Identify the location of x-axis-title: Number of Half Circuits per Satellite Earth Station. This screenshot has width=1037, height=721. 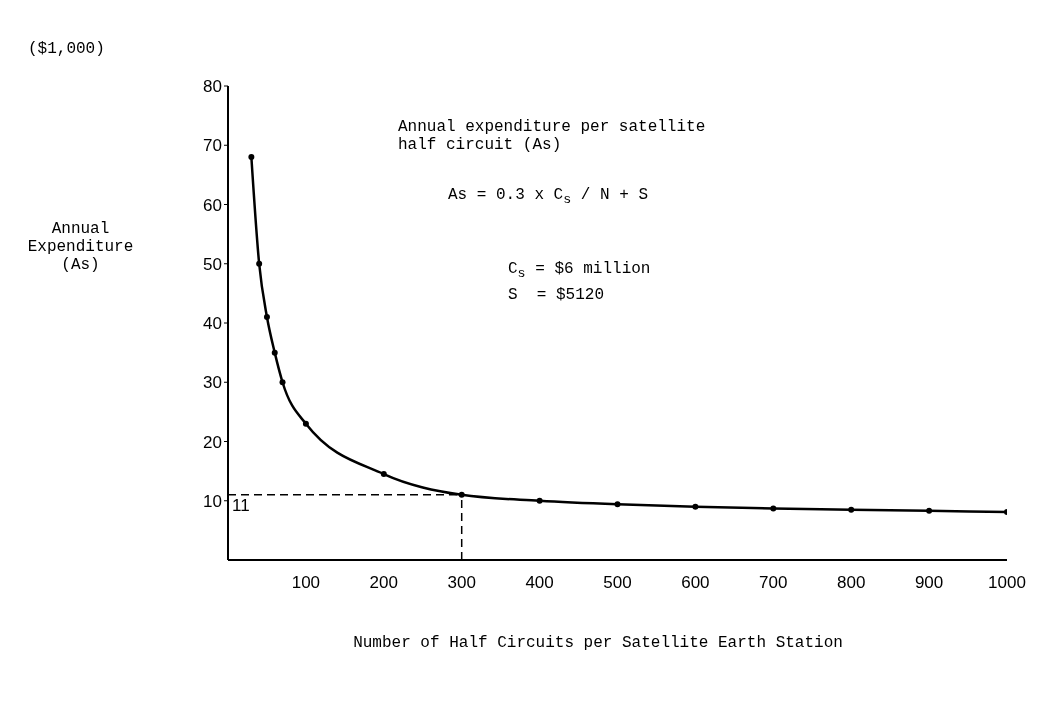
(598, 643).